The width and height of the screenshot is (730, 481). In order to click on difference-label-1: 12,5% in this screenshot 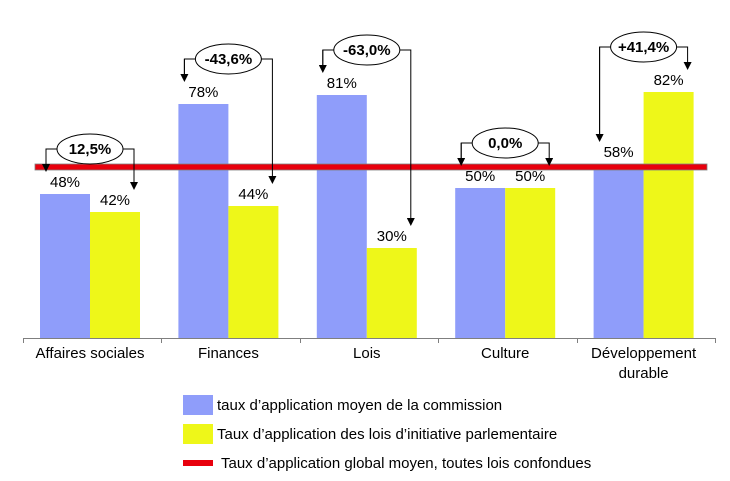, I will do `click(90, 149)`.